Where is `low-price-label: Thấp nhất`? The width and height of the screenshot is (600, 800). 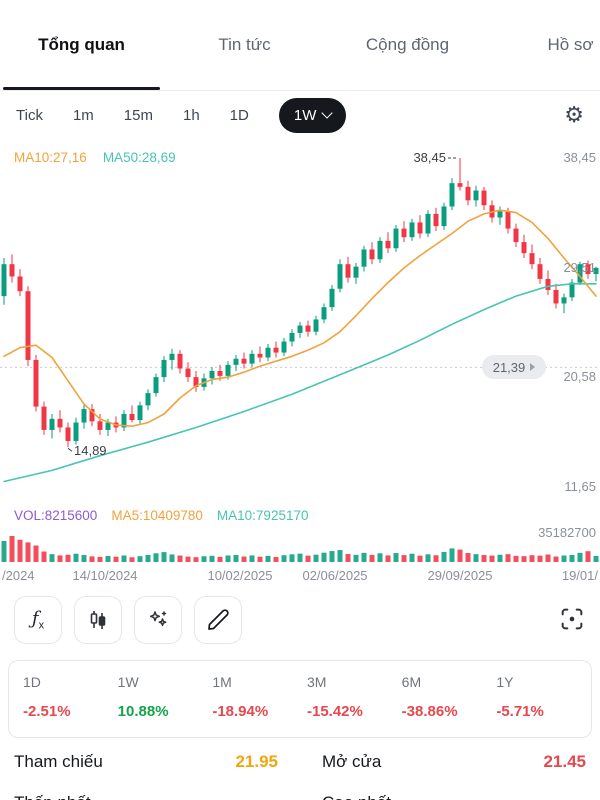
low-price-label: Thấp nhất is located at coordinates (52, 796).